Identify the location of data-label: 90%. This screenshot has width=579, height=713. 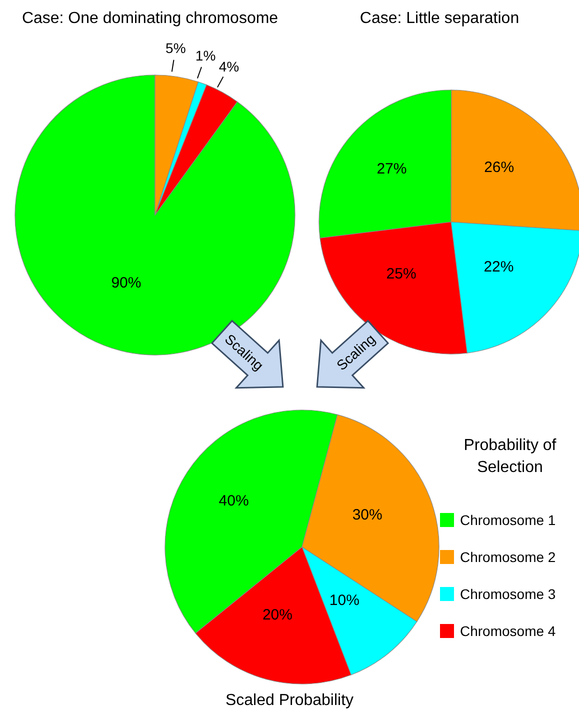
(126, 283).